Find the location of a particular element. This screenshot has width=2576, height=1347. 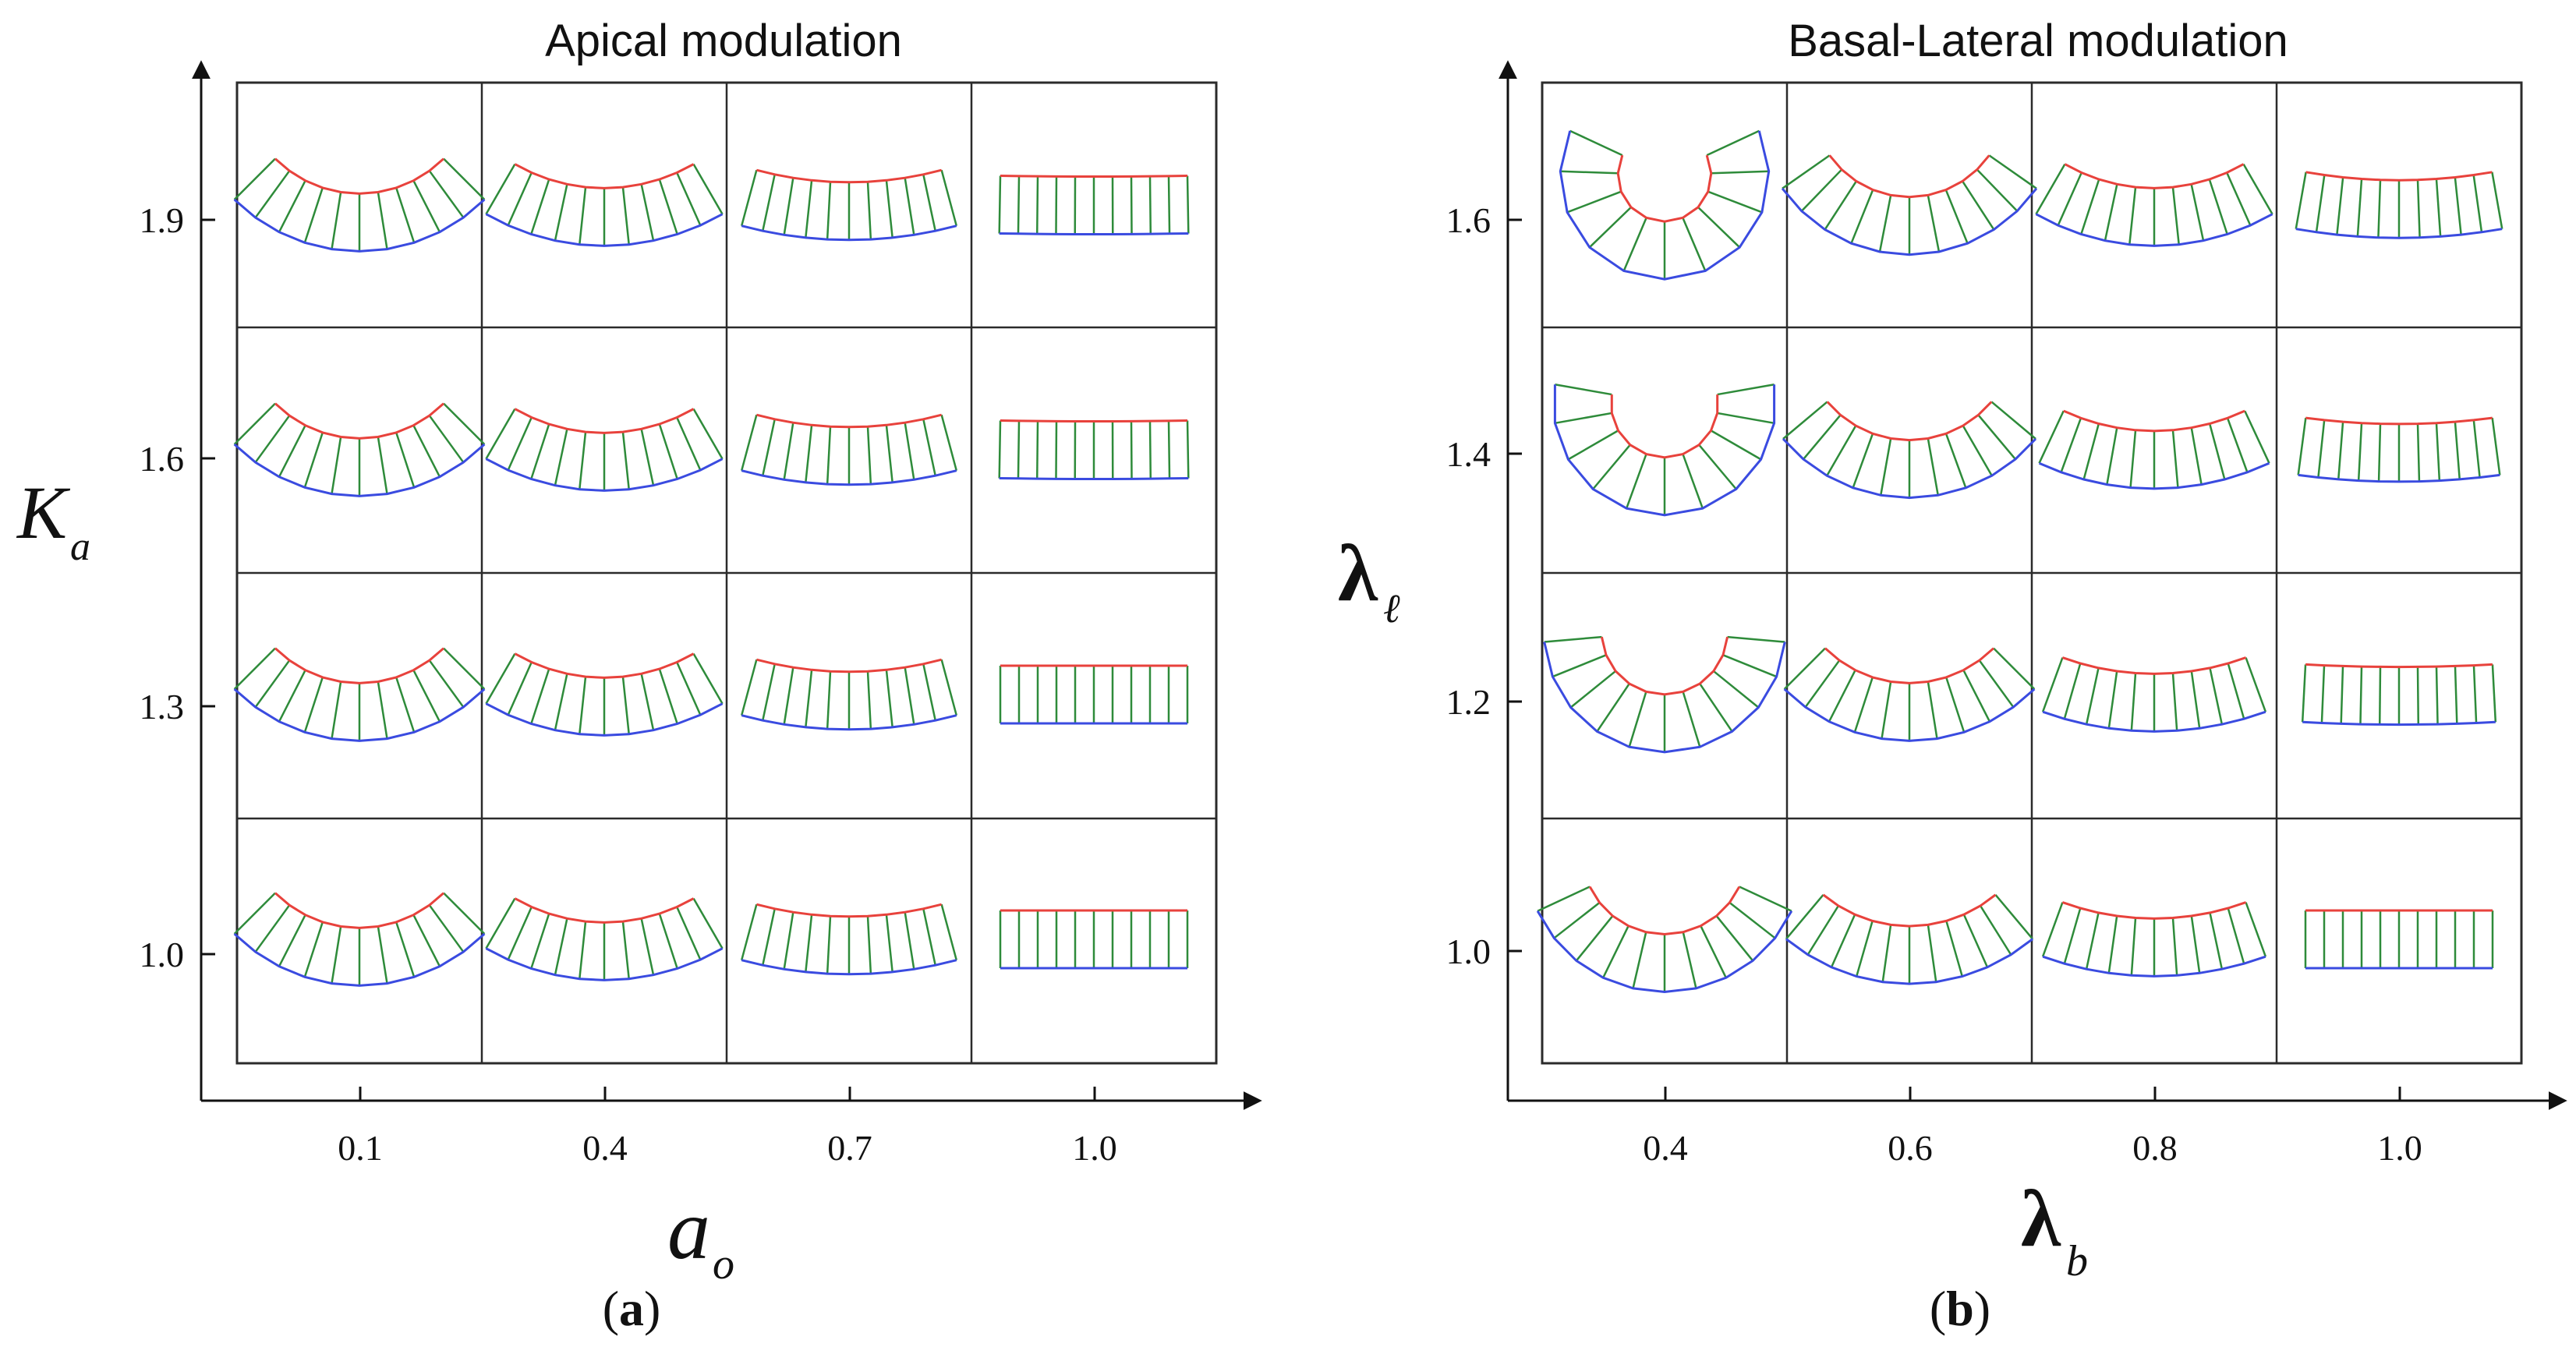

panel-b-x-axis-symbol: λ is located at coordinates (2041, 1219).